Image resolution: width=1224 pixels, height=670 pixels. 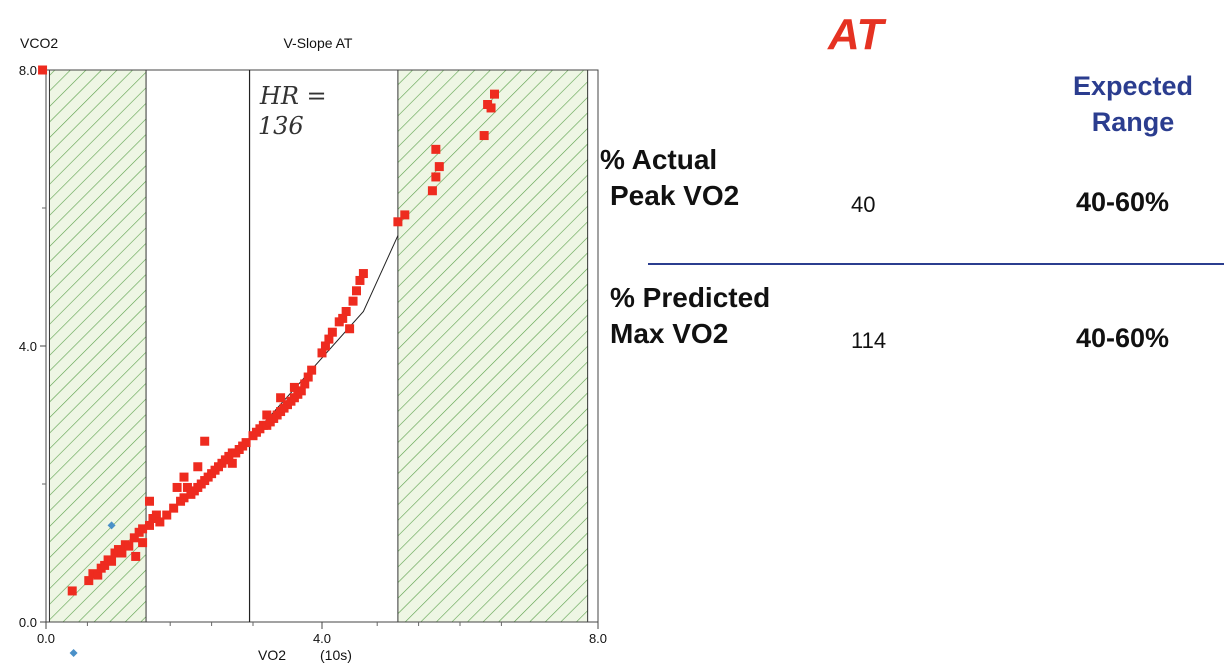 What do you see at coordinates (1123, 202) in the screenshot?
I see `actual-peak-range: 40-60%` at bounding box center [1123, 202].